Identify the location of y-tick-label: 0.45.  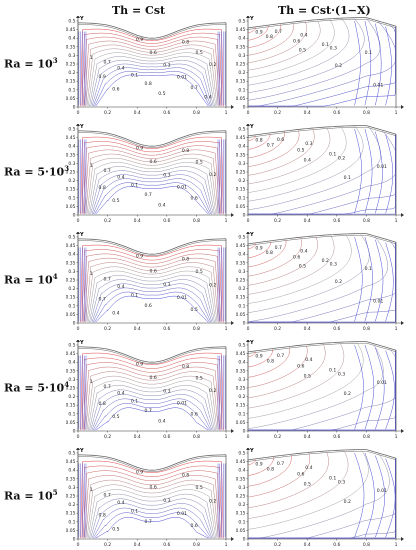
(71, 354).